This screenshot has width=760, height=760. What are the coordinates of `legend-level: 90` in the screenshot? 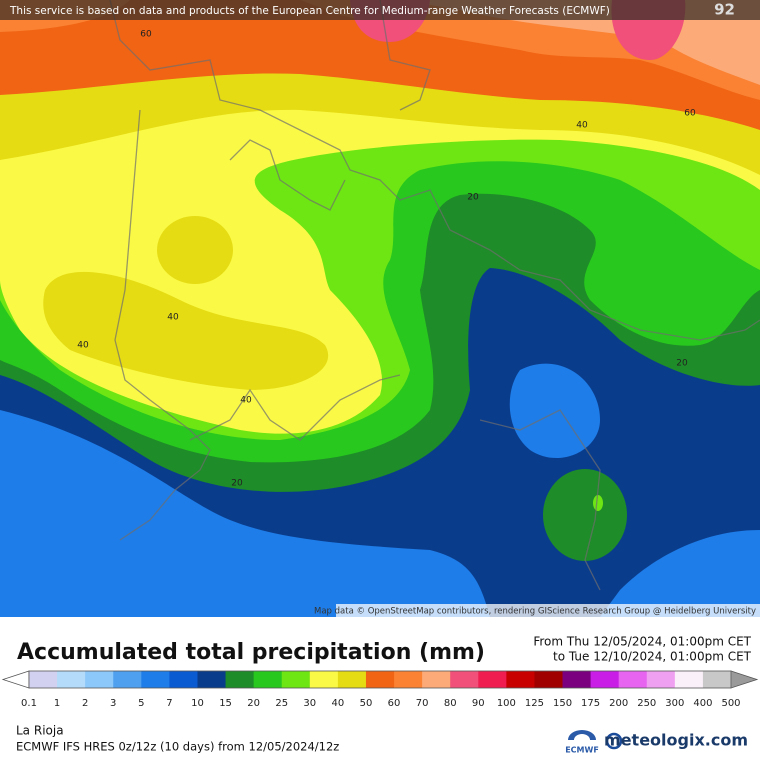 It's located at (478, 703).